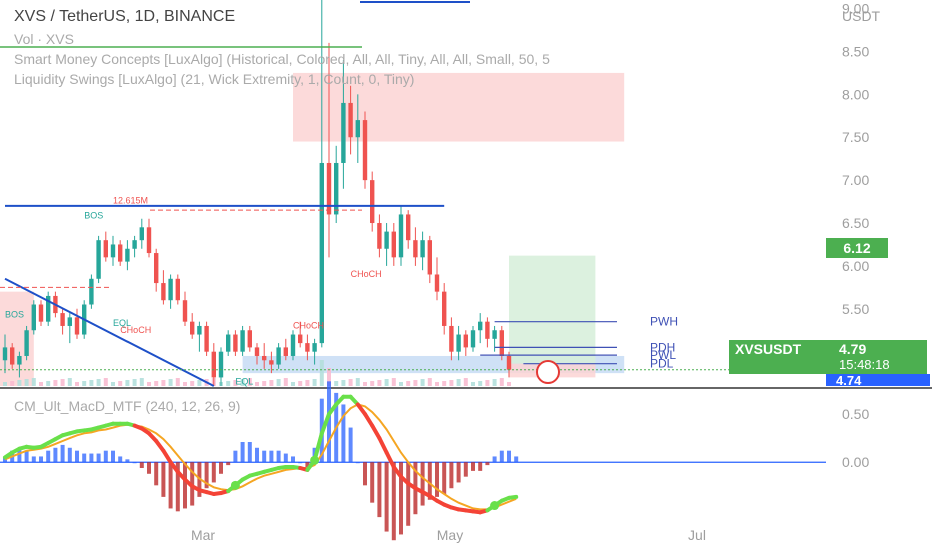  What do you see at coordinates (135, 330) in the screenshot?
I see `annotation-label: CHoCH` at bounding box center [135, 330].